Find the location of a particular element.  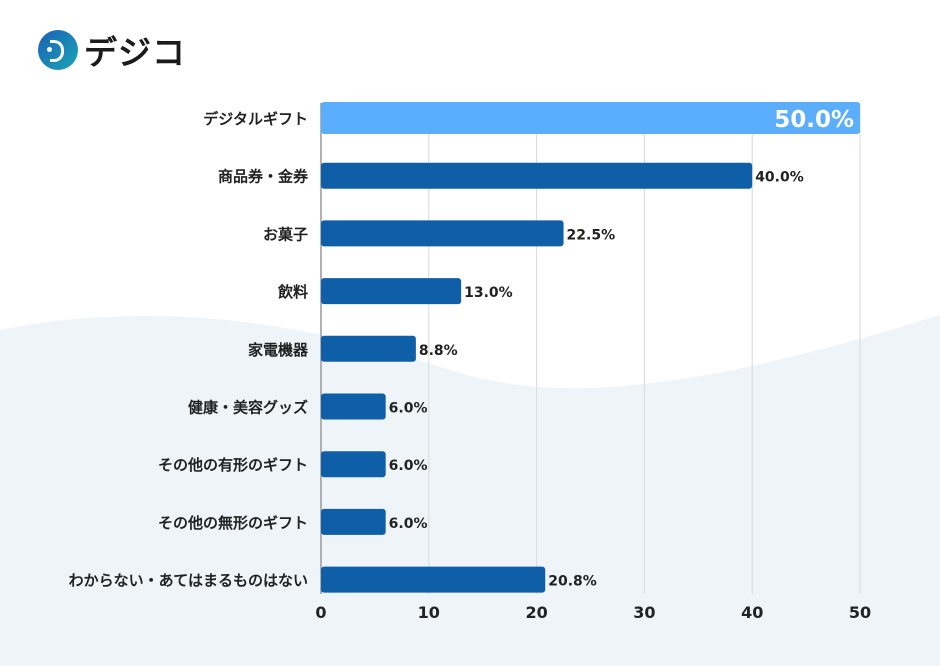

logo: デジコ is located at coordinates (112, 50).